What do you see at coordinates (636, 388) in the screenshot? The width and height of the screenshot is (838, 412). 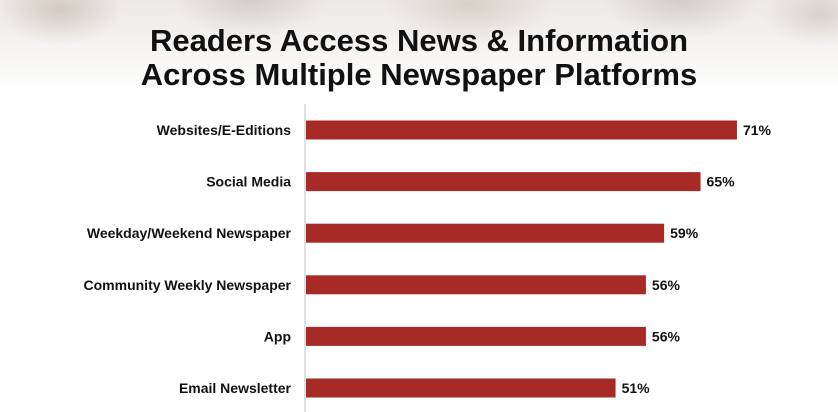 I see `value-label: 51%` at bounding box center [636, 388].